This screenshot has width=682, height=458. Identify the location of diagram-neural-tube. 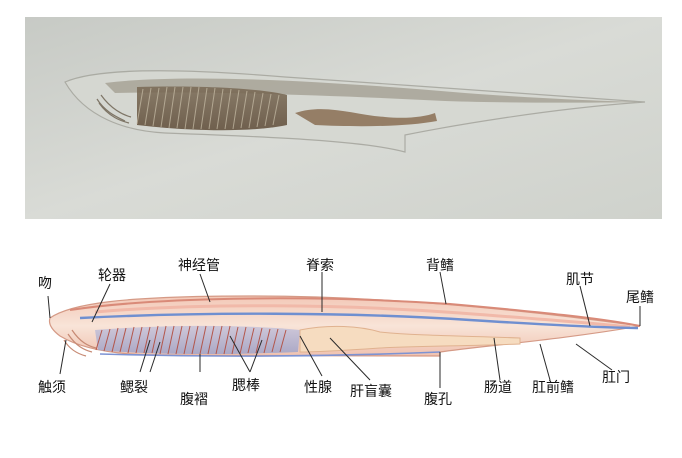
(362, 316).